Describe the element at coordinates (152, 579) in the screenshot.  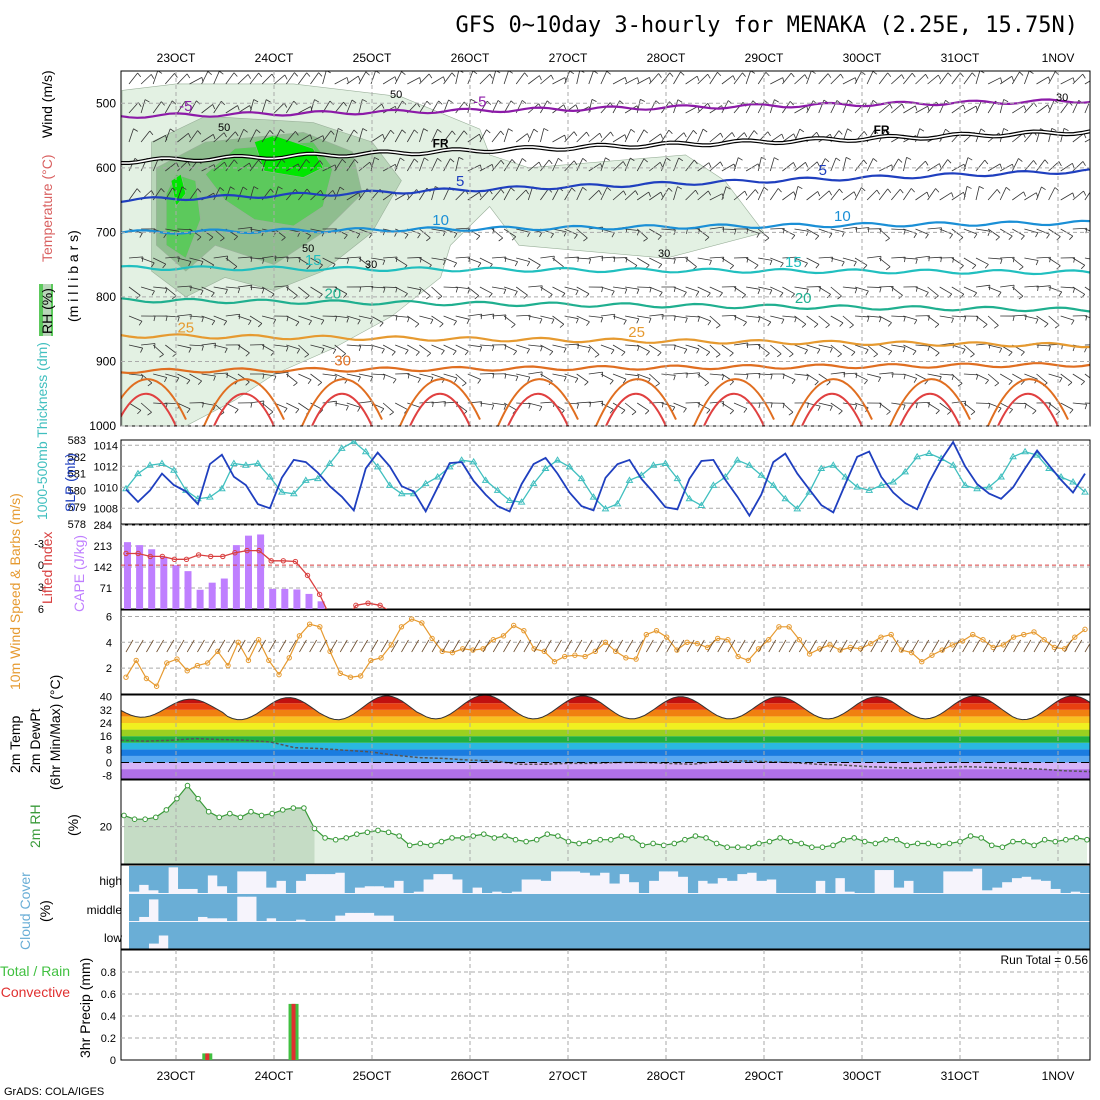
I see `cape-bar` at that location.